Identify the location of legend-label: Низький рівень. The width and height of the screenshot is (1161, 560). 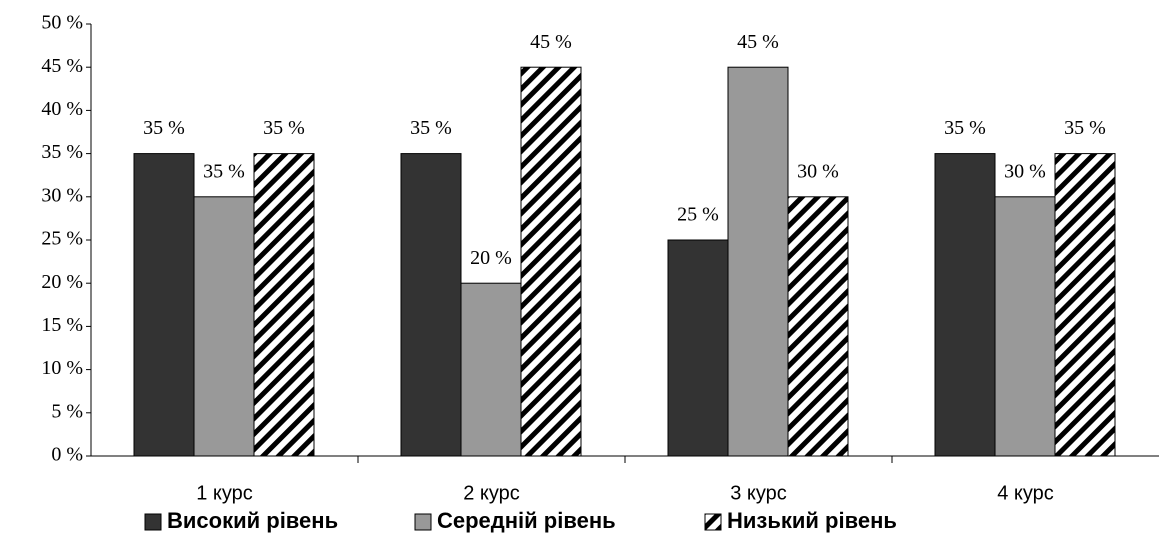
(812, 520).